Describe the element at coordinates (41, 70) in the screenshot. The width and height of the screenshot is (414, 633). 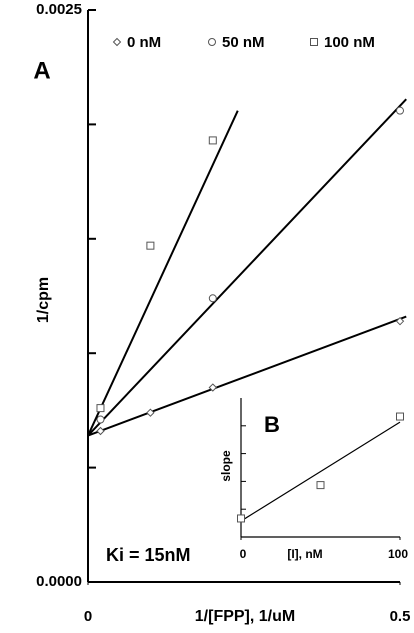
I see `panel-label: A` at that location.